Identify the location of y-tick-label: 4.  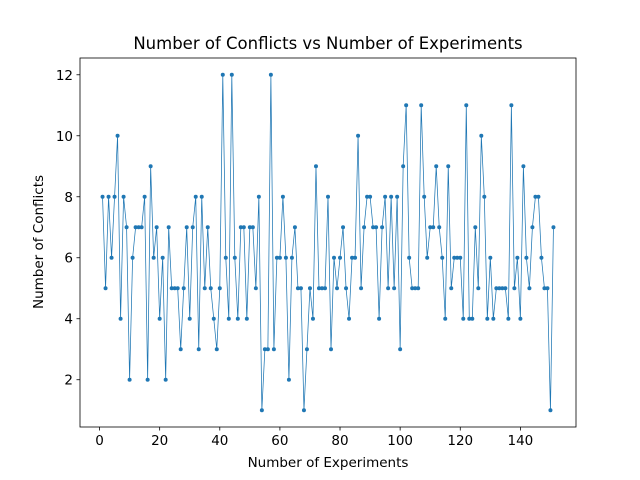
(68, 320).